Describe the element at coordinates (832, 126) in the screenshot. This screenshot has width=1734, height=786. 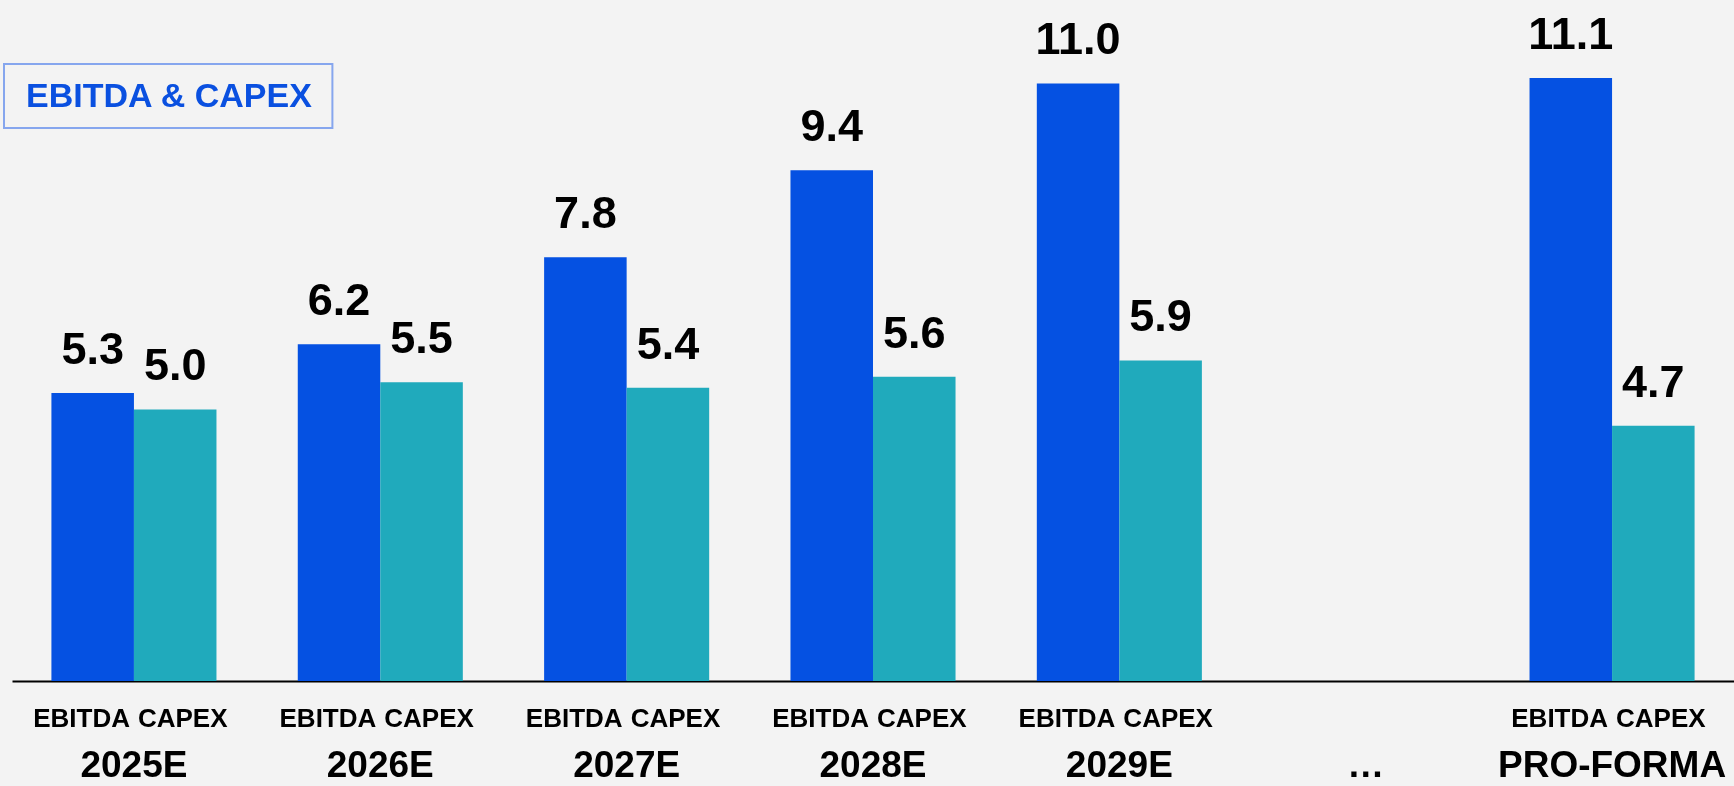
I see `data-label: 9.4` at that location.